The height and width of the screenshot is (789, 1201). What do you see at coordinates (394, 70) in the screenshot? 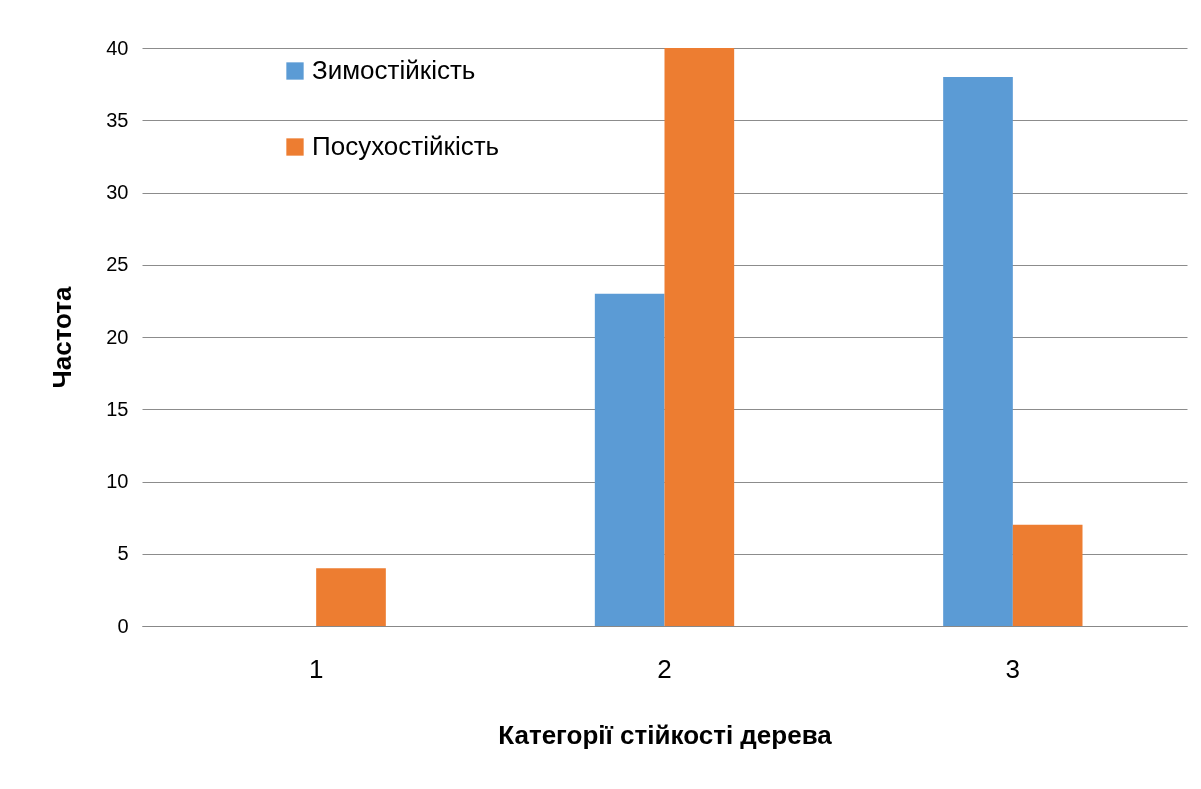
I see `legend-label: Зимостійкість` at bounding box center [394, 70].